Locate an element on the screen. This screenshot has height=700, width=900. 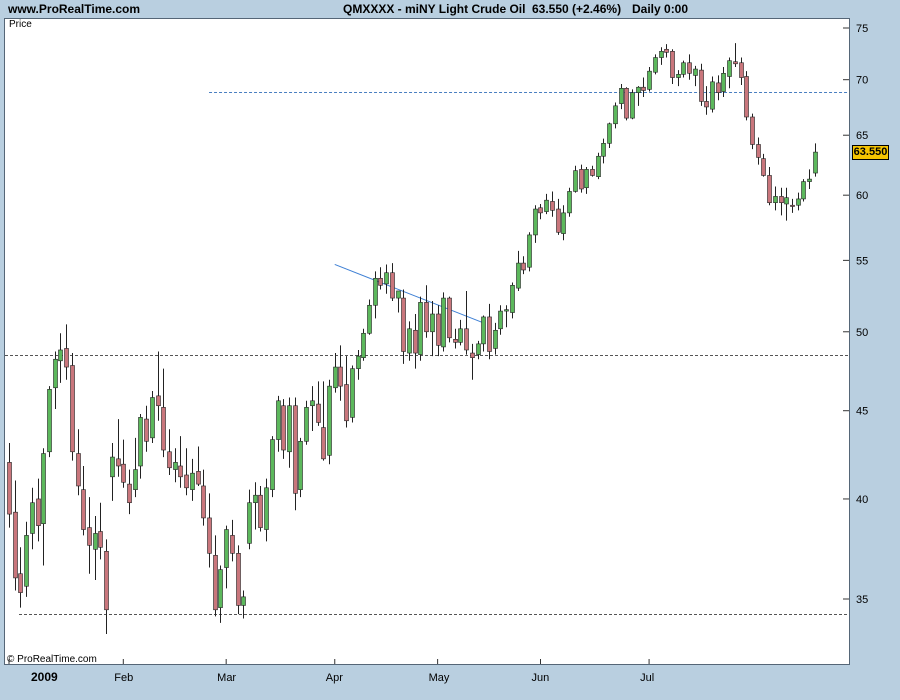
y-tick-label: 50 is located at coordinates (862, 333).